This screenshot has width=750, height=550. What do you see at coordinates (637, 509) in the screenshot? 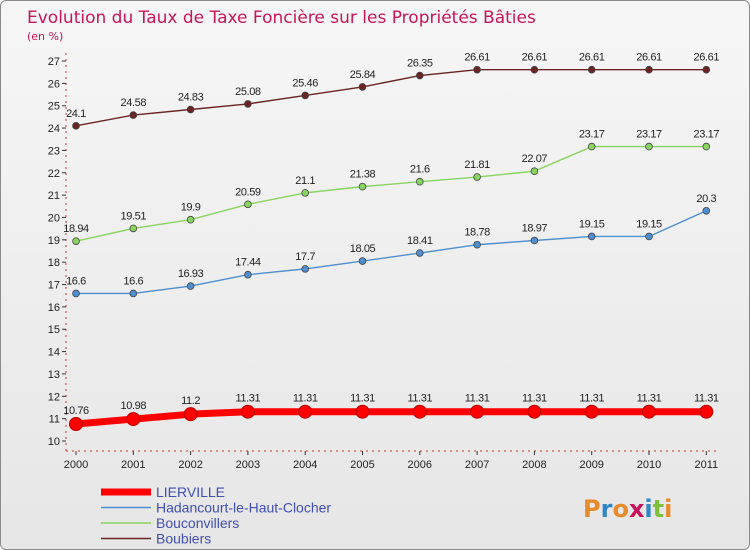
I see `logo-letter: x` at bounding box center [637, 509].